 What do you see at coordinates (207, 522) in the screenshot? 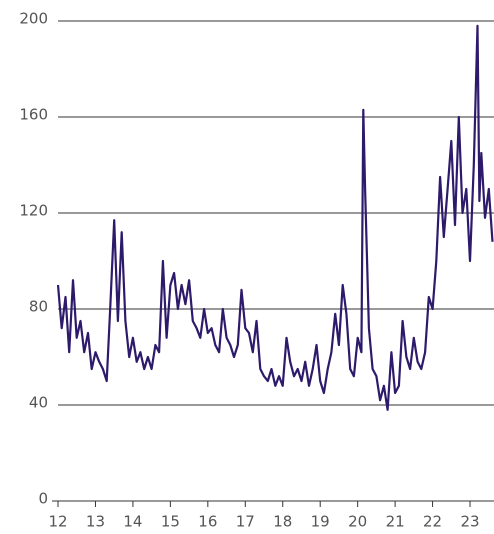
I see `x-tick-label: 16` at bounding box center [207, 522].